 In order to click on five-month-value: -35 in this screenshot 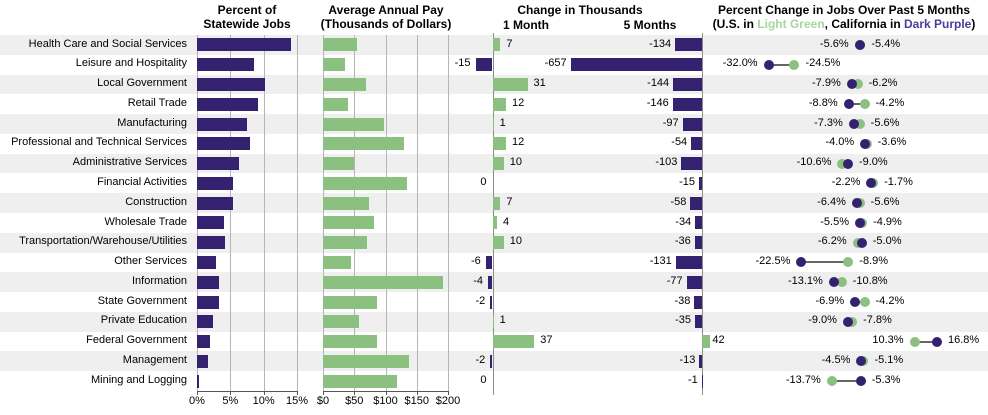, I will do `click(683, 320)`.